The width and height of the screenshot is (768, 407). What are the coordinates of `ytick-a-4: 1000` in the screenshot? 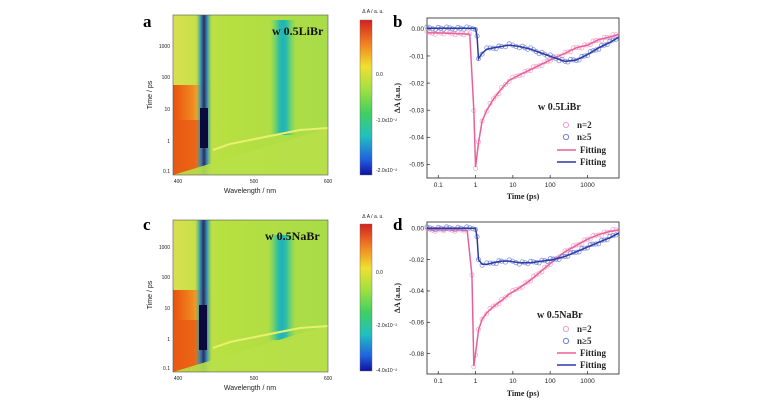 It's located at (164, 47).